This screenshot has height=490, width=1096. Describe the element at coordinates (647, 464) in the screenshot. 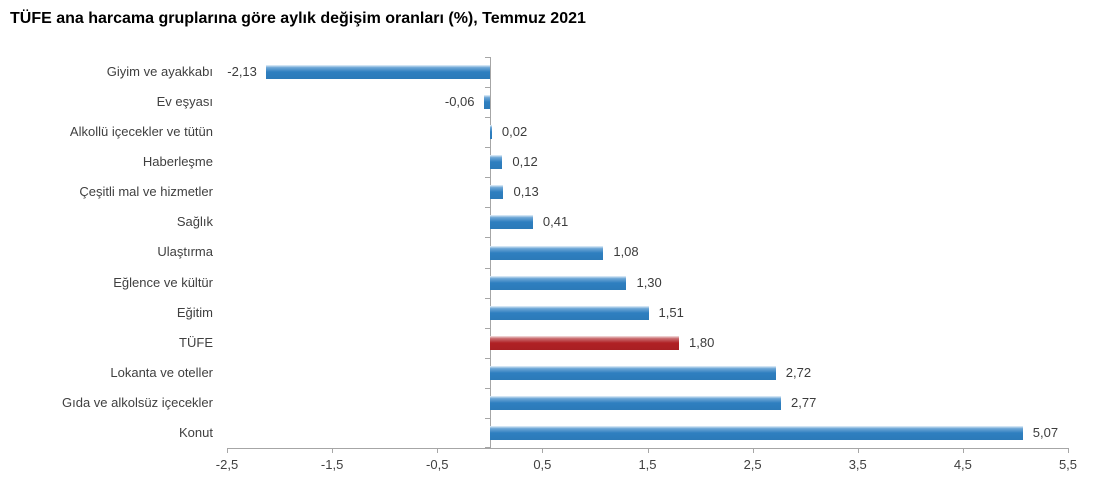

I see `x-tick-label: 1,5` at that location.